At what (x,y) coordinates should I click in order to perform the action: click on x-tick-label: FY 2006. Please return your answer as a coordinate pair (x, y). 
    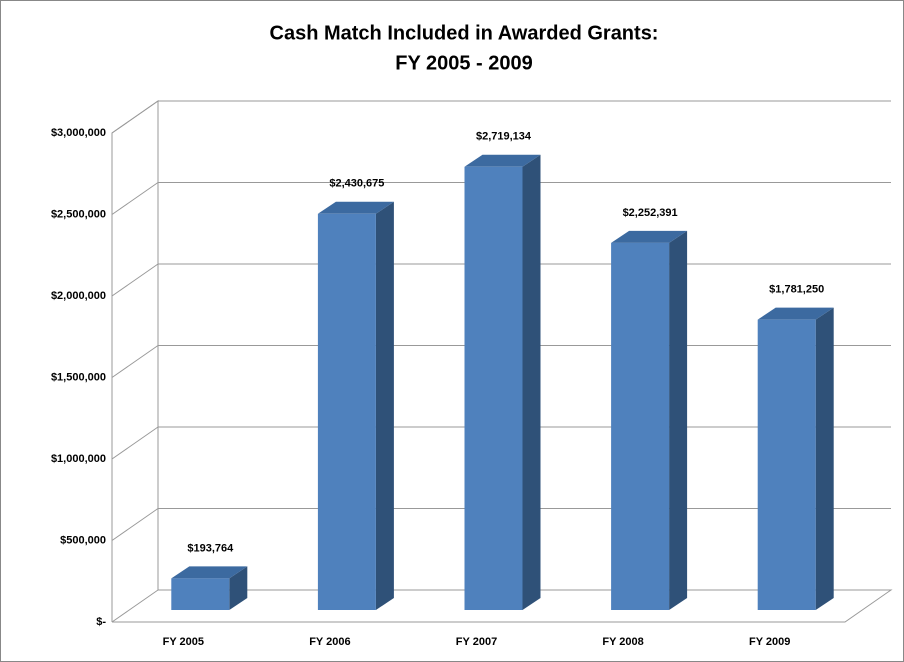
    Looking at the image, I should click on (329, 642).